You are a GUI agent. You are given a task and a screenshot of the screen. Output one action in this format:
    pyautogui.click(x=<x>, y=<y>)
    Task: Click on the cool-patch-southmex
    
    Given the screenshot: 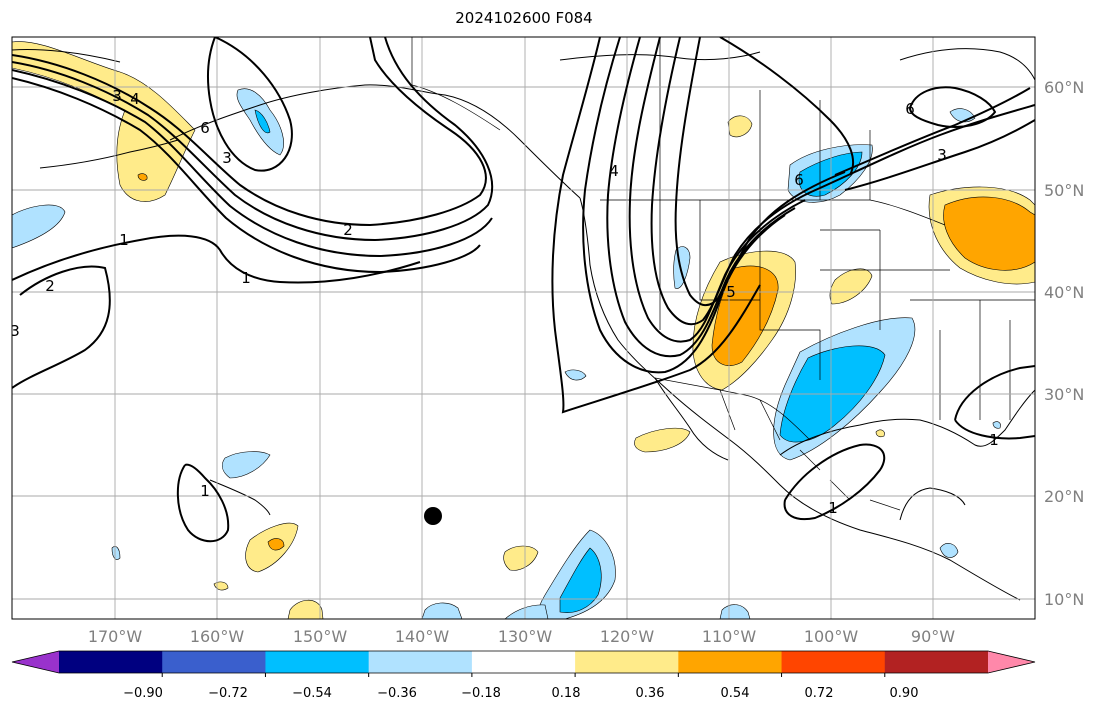 What is the action you would take?
    pyautogui.click(x=735, y=611)
    